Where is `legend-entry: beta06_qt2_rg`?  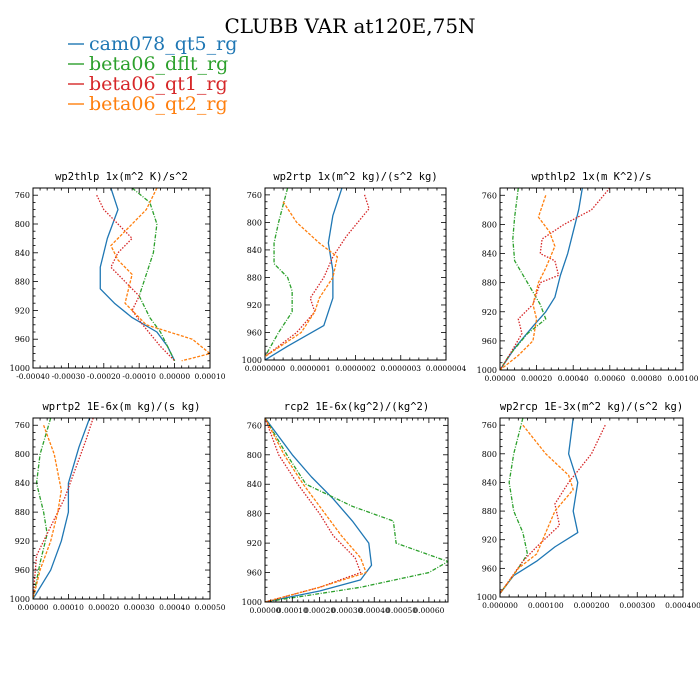 legend-entry: beta06_qt2_rg is located at coordinates (148, 104).